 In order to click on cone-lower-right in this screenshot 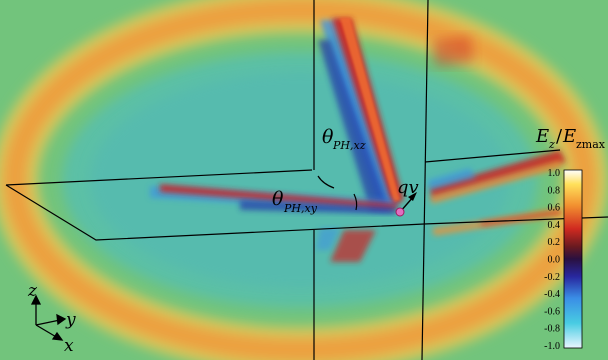, I will do `click(497, 222)`.